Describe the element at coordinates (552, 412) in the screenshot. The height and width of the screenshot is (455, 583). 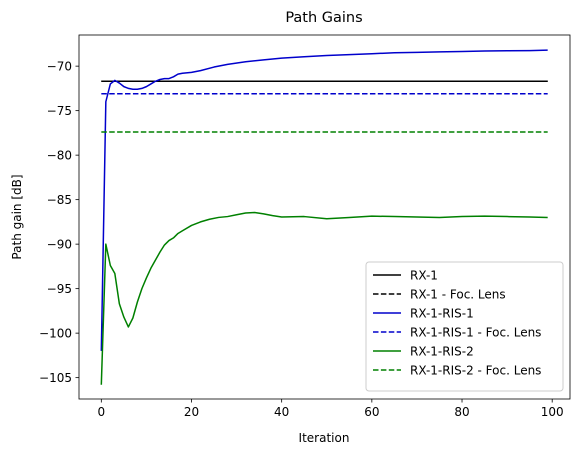
I see `x-tick-label-5: 100` at that location.